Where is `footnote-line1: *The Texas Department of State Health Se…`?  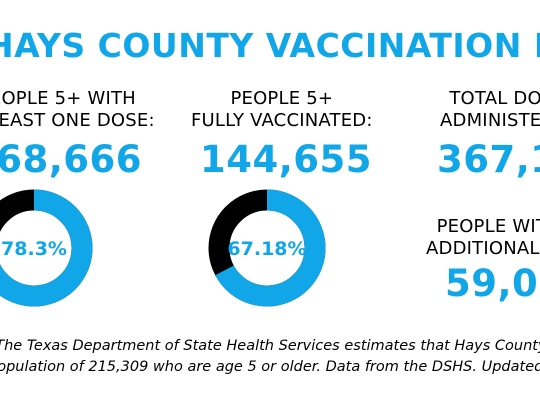
footnote-line1: *The Texas Department of State Health Se… is located at coordinates (270, 346).